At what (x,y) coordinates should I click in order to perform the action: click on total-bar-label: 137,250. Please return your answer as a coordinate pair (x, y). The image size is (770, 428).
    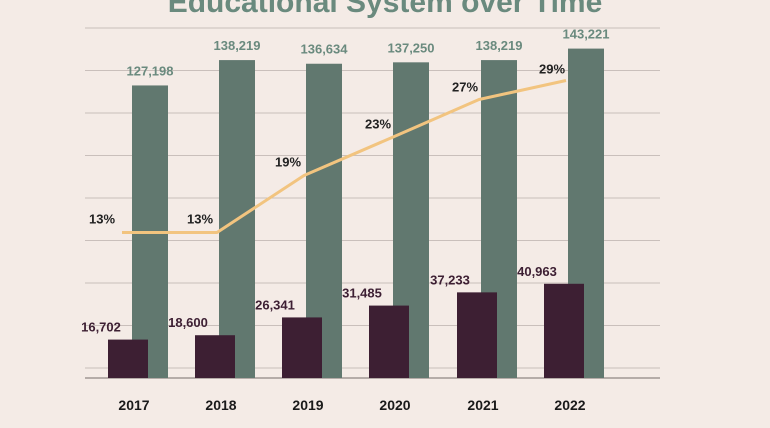
    Looking at the image, I should click on (411, 47).